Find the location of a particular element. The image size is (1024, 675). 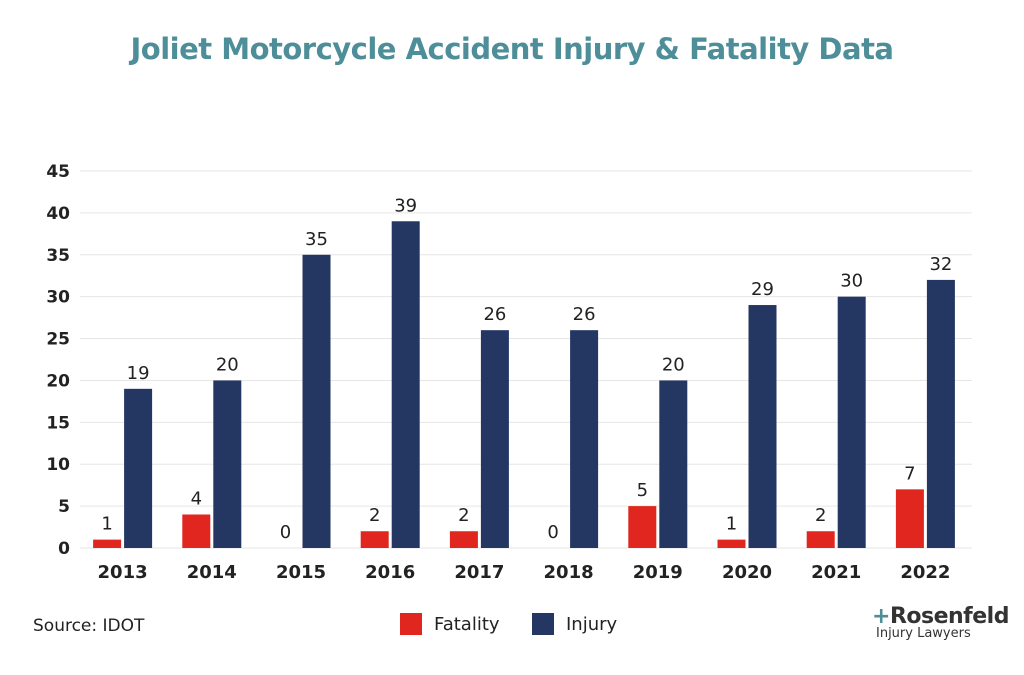

y-tick-label: 45 is located at coordinates (58, 172).